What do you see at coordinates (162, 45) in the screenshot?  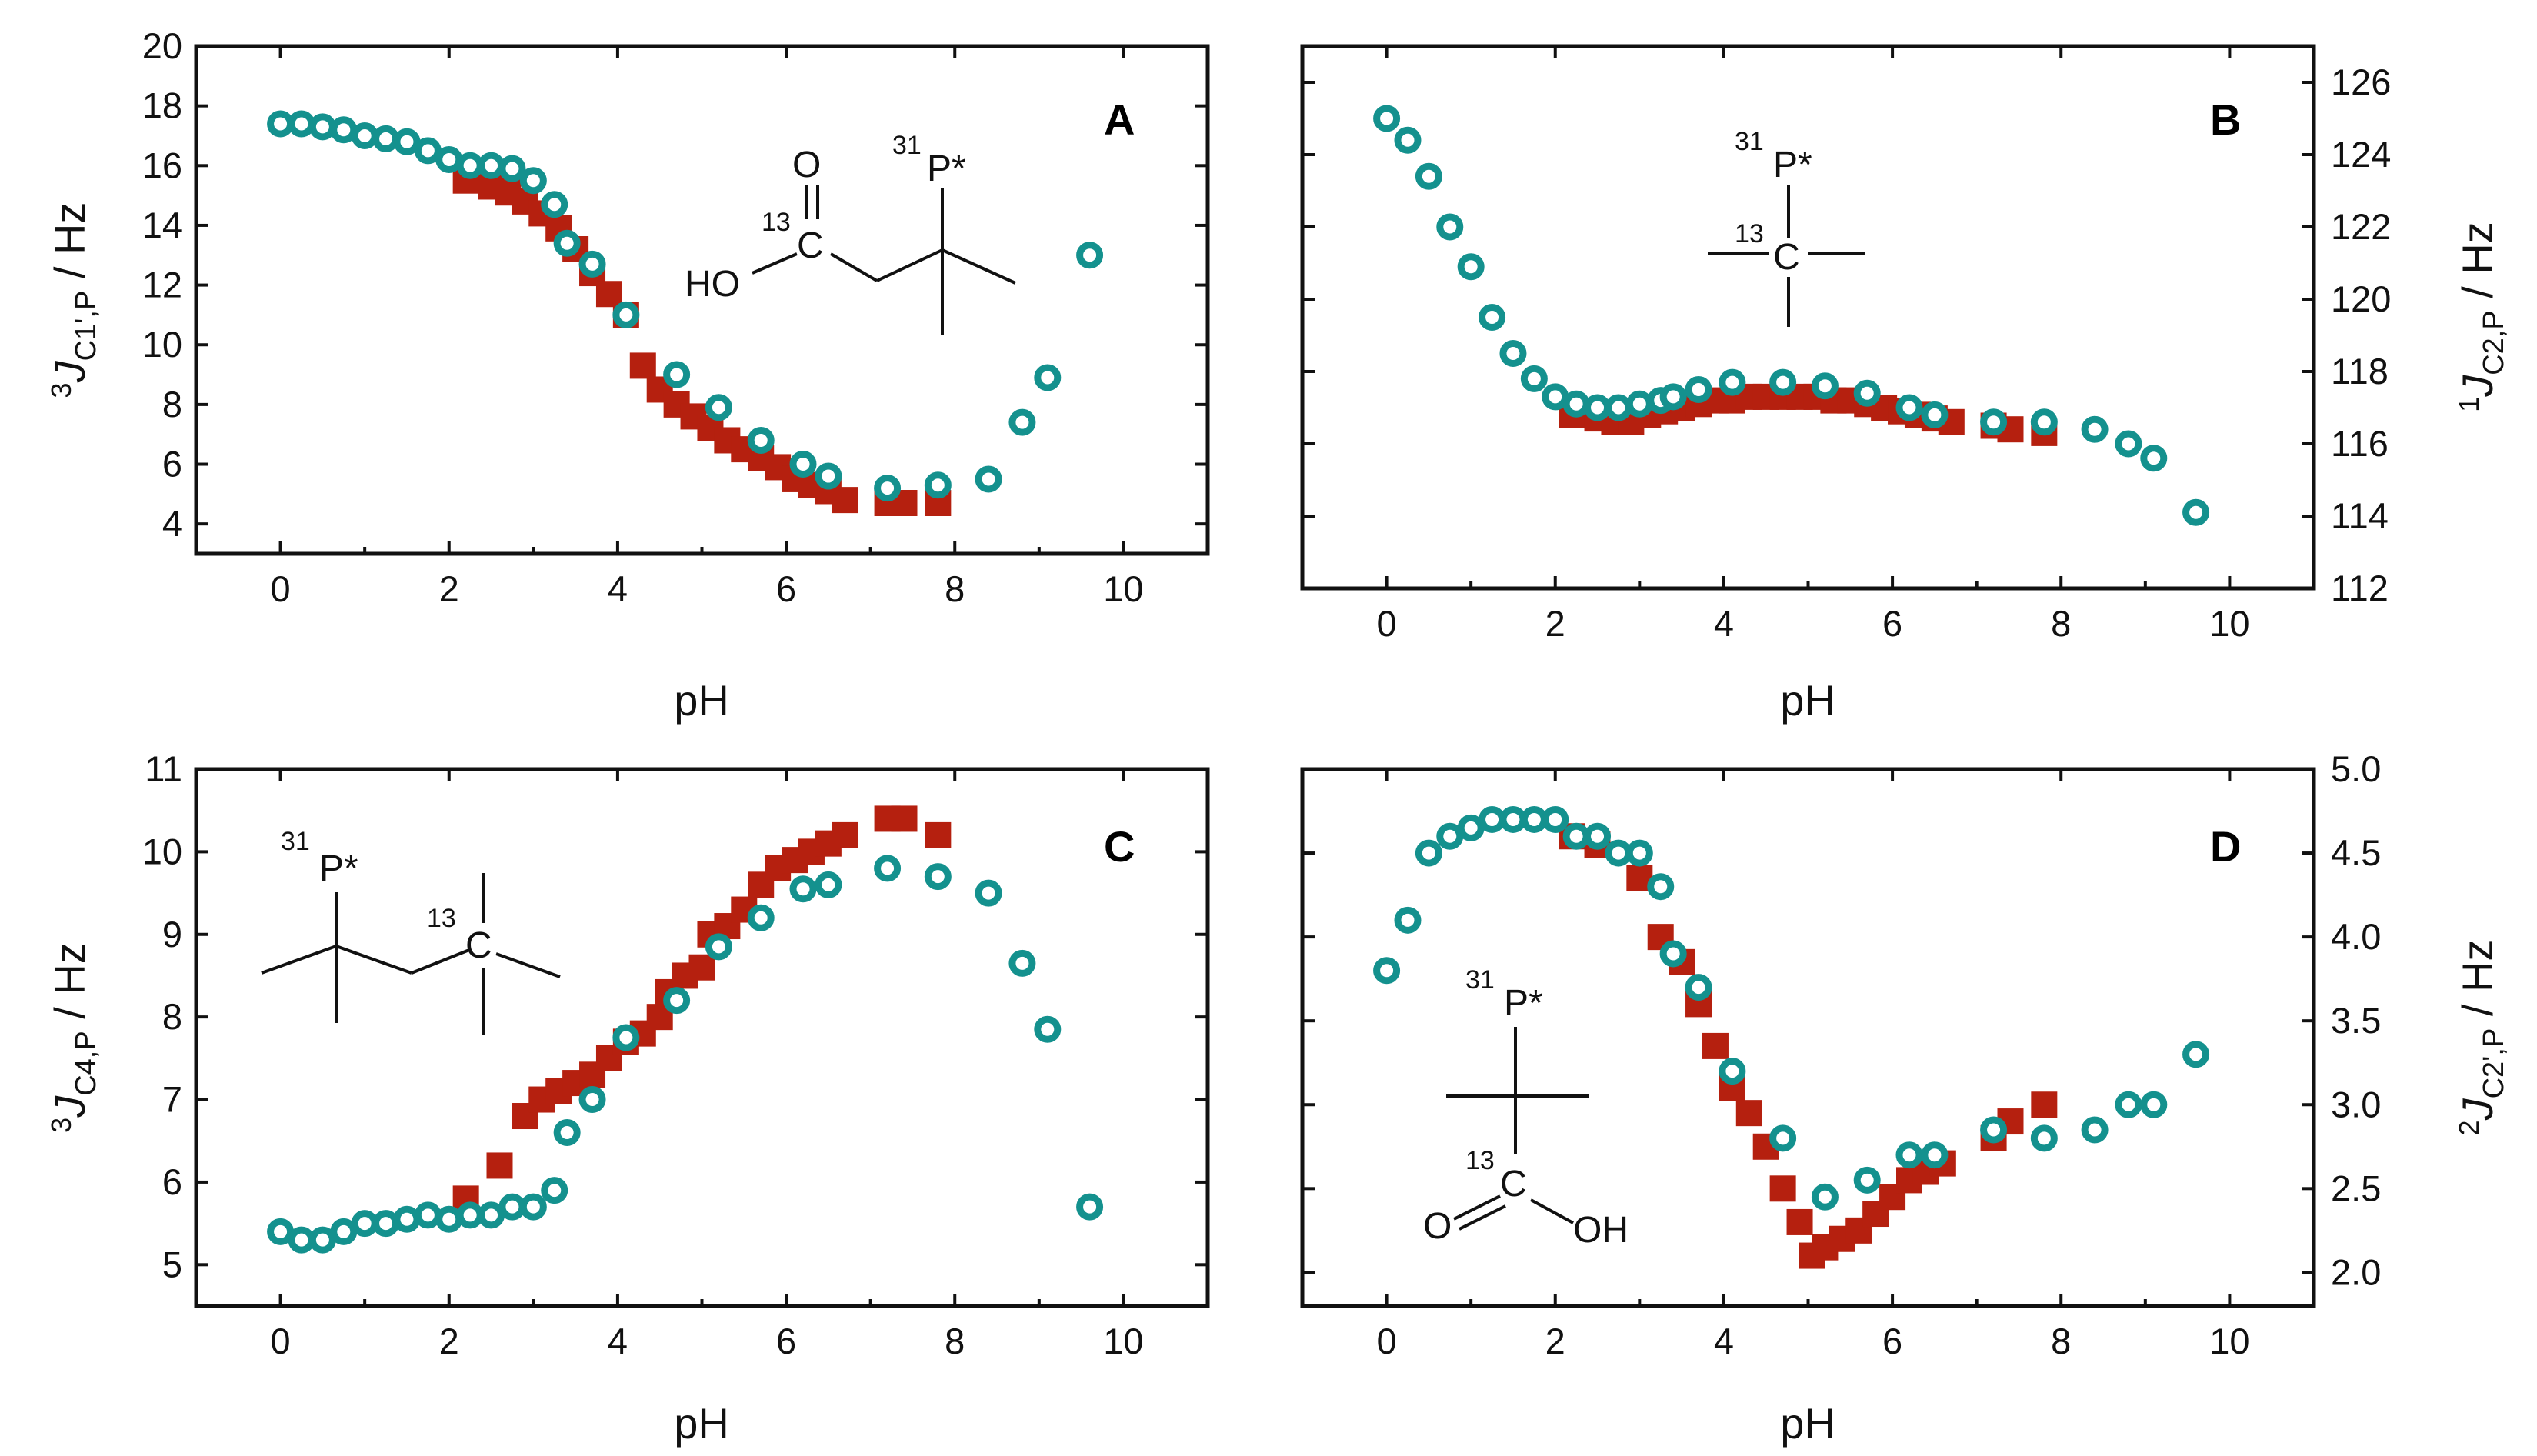 I see `panel-a-ytick-label-8: 20` at bounding box center [162, 45].